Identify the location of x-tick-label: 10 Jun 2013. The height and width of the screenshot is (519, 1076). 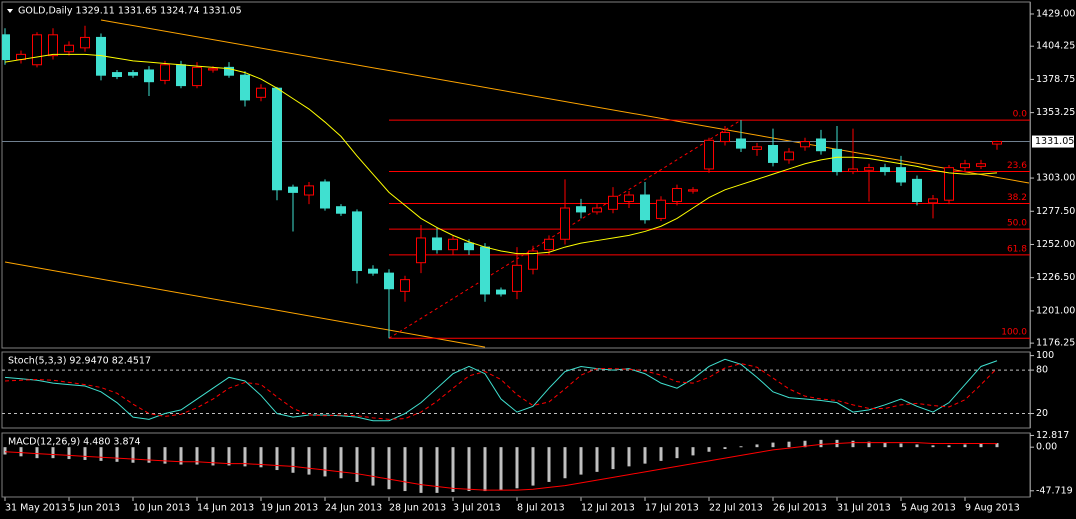
(161, 508).